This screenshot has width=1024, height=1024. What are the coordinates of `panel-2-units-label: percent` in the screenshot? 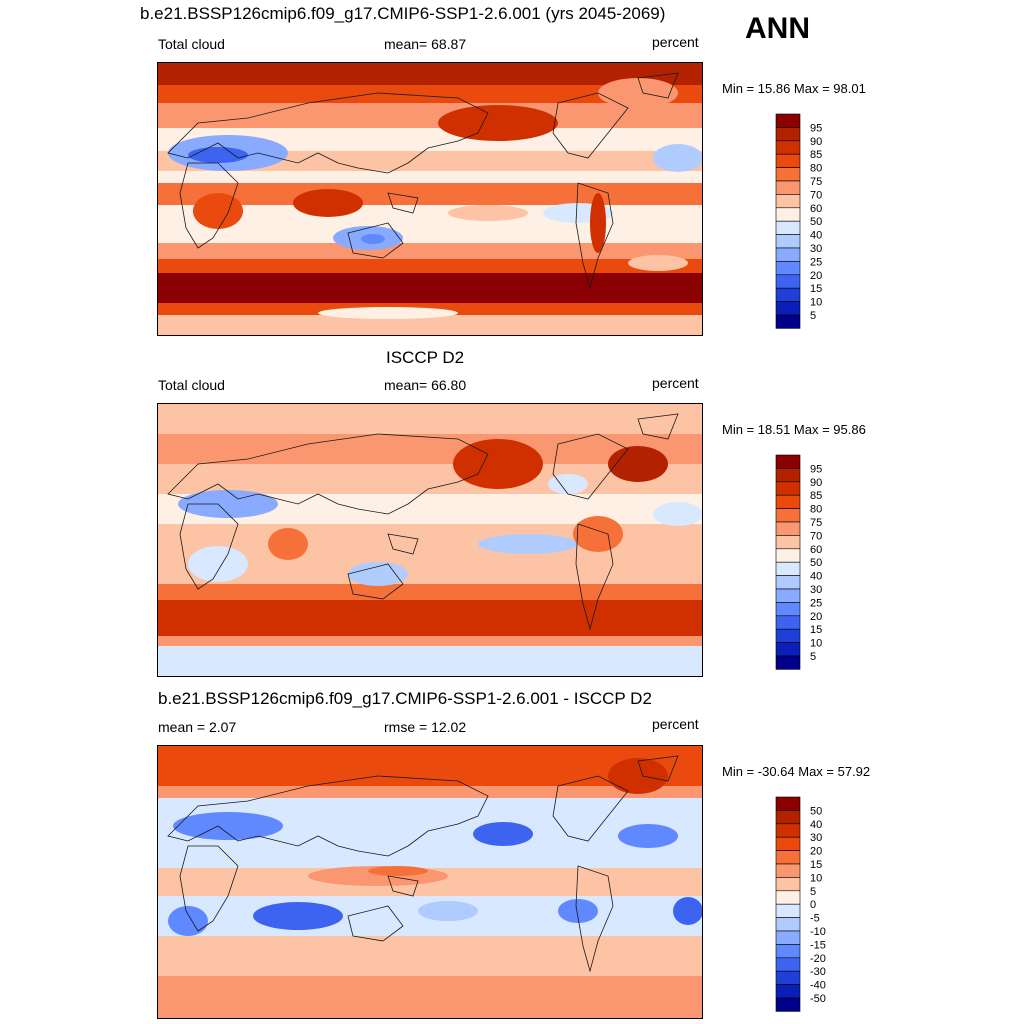 It's located at (675, 383).